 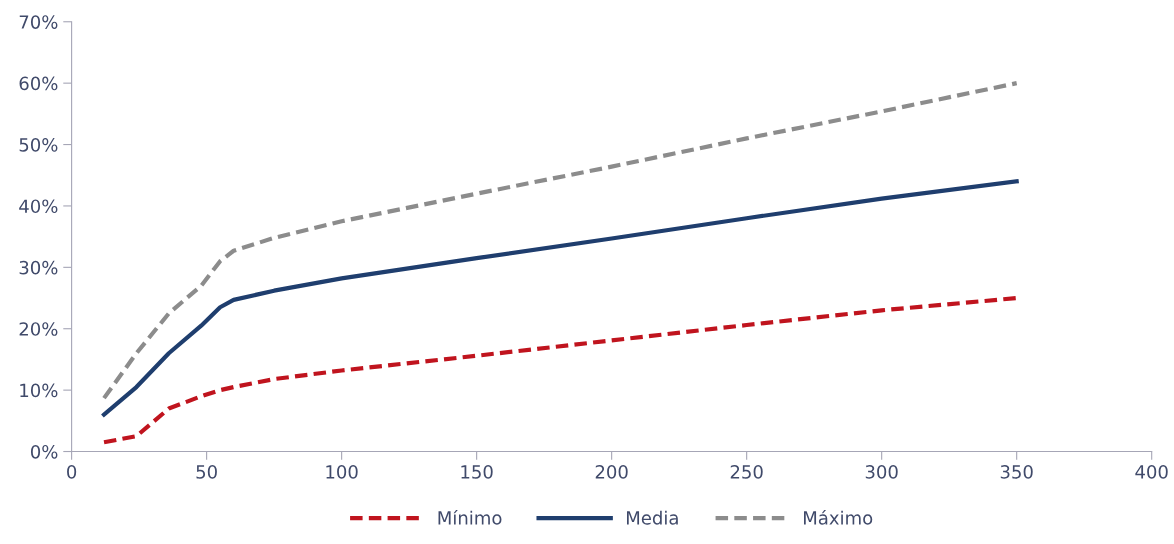 What do you see at coordinates (342, 472) in the screenshot?
I see `x-tick-label: 100` at bounding box center [342, 472].